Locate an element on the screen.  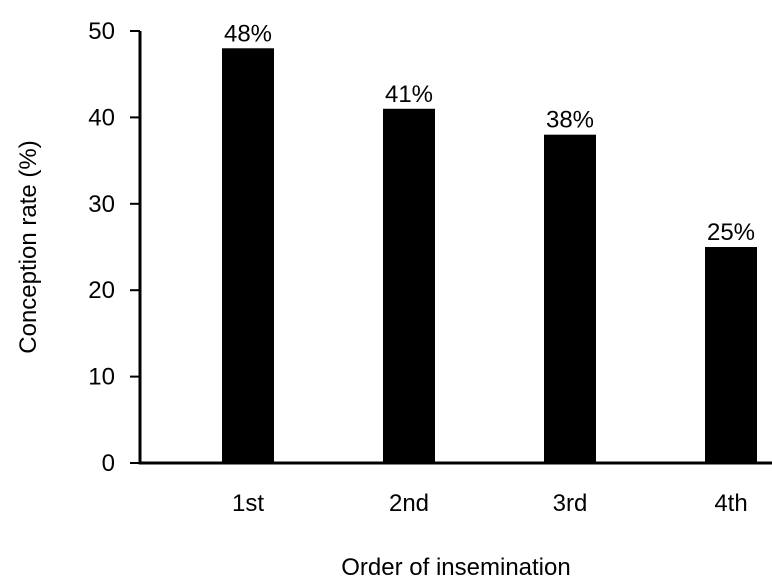
y-tick-label: 40 is located at coordinates (101, 117).